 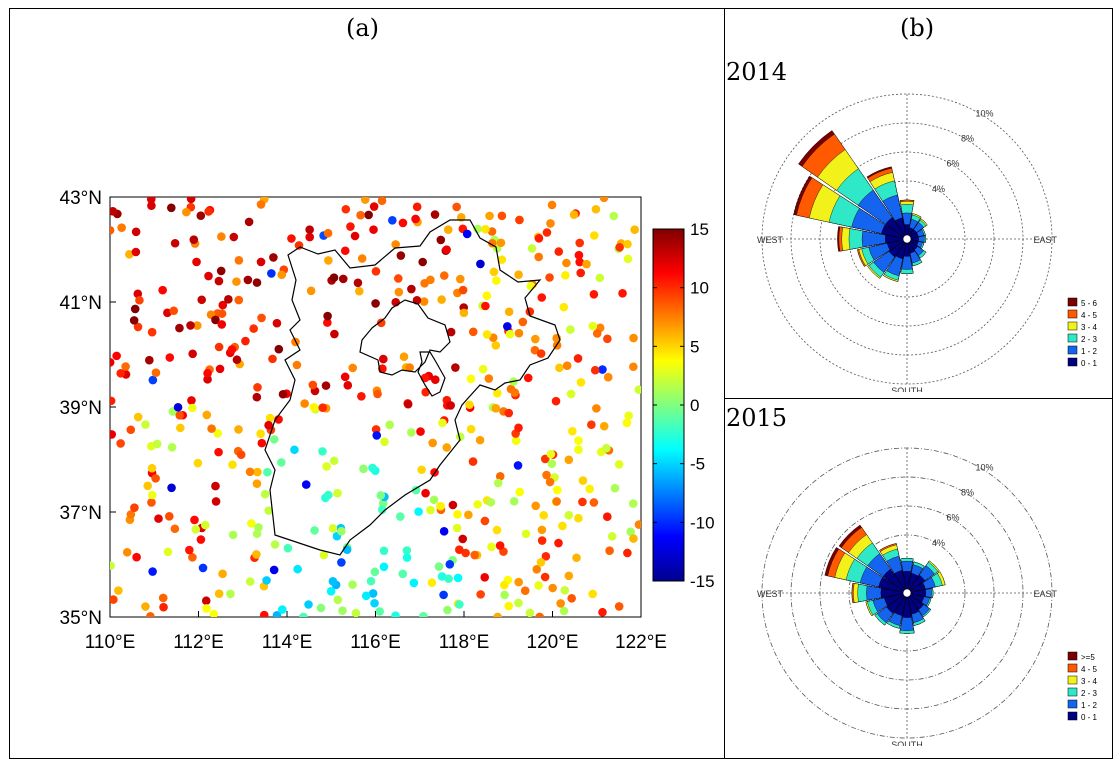 What do you see at coordinates (412, 387) in the screenshot?
I see `region-borders` at bounding box center [412, 387].